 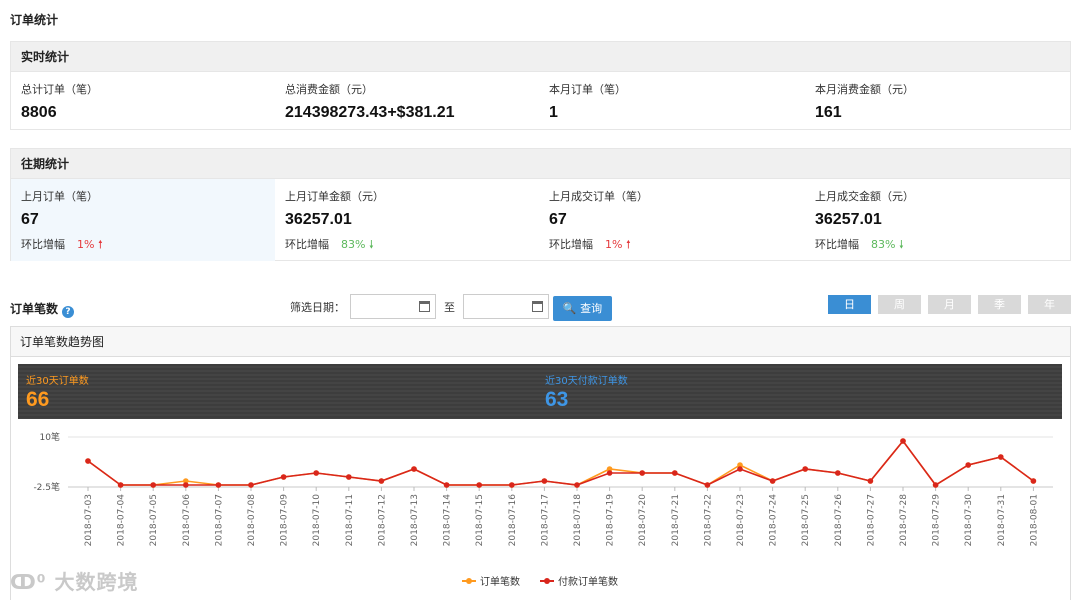 I want to click on x-tick-label: 2018-07-12, so click(x=382, y=520).